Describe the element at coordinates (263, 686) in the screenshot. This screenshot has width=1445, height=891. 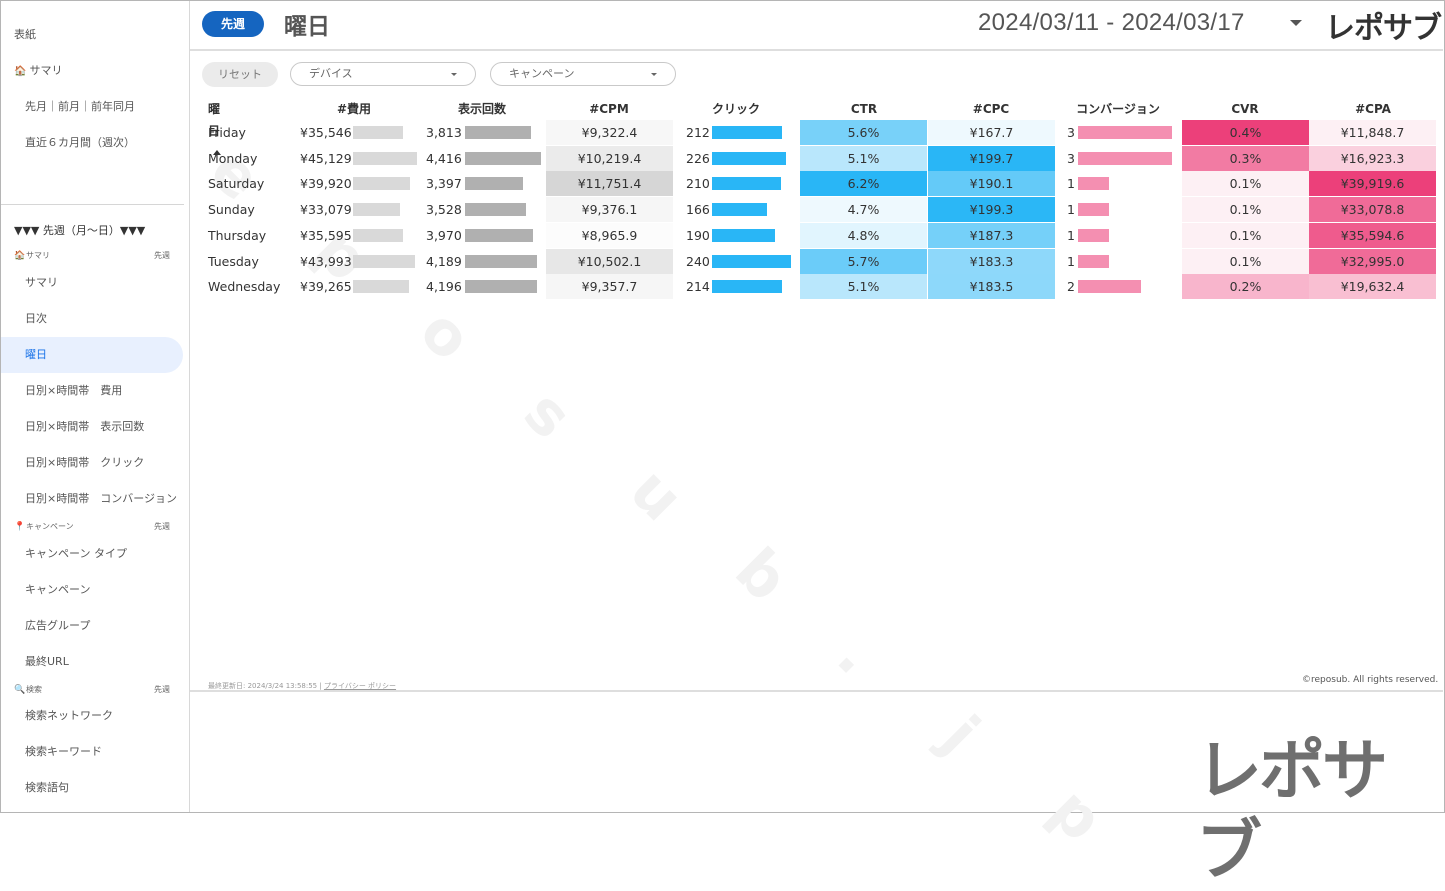
I see `last-updated: 最終更新日: 2024/3/24 13:58:55` at that location.